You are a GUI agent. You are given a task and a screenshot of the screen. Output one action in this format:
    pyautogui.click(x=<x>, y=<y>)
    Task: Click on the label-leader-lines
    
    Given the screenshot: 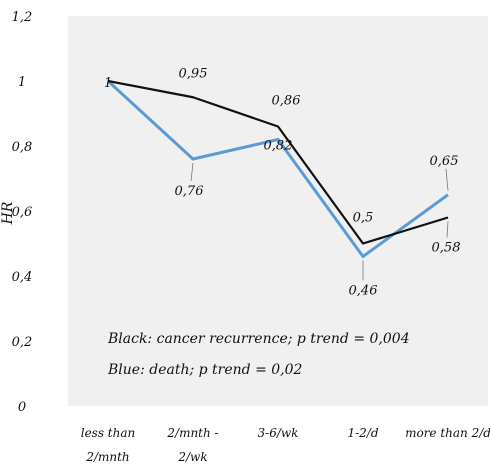 What is the action you would take?
    pyautogui.click(x=319, y=221)
    